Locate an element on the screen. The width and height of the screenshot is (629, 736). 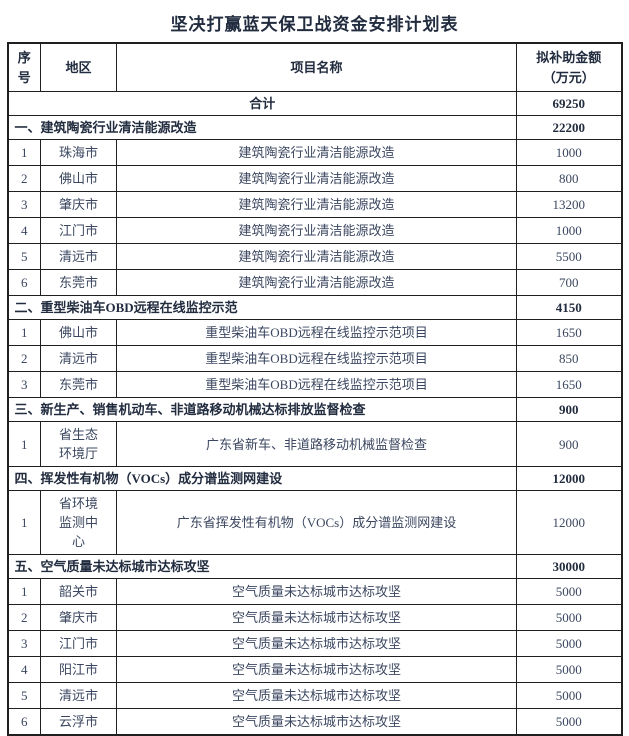
cell-amount: 700 is located at coordinates (569, 282).